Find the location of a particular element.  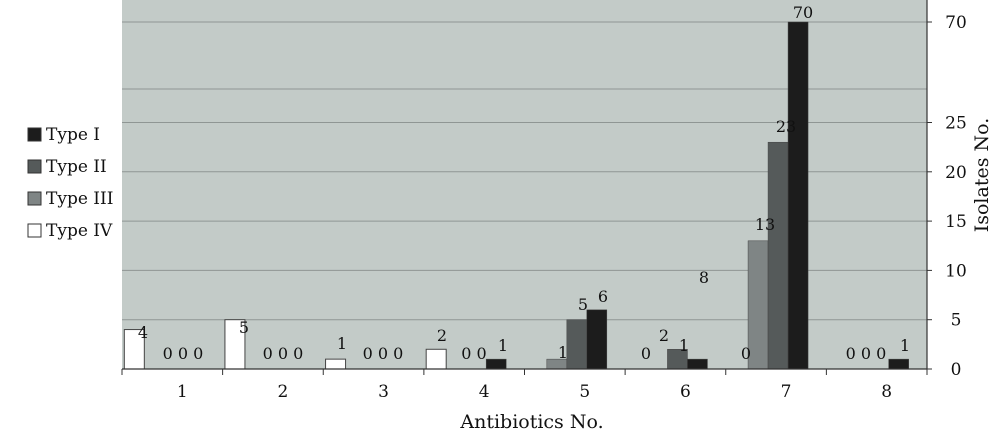

data-label: 13 is located at coordinates (765, 224).